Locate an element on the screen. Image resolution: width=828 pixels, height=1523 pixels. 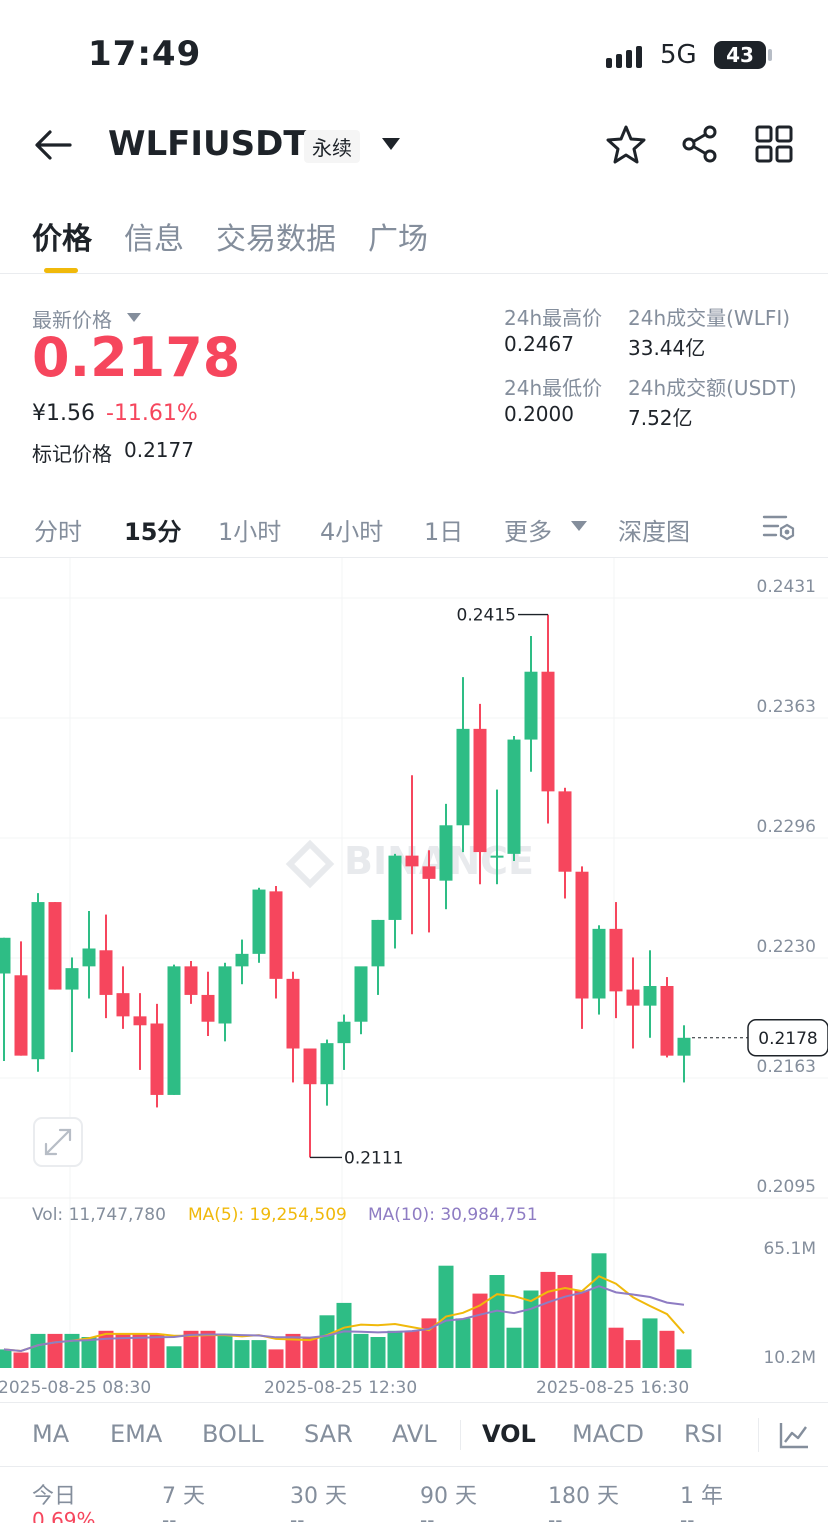
last-price: 0.2178 is located at coordinates (136, 357).